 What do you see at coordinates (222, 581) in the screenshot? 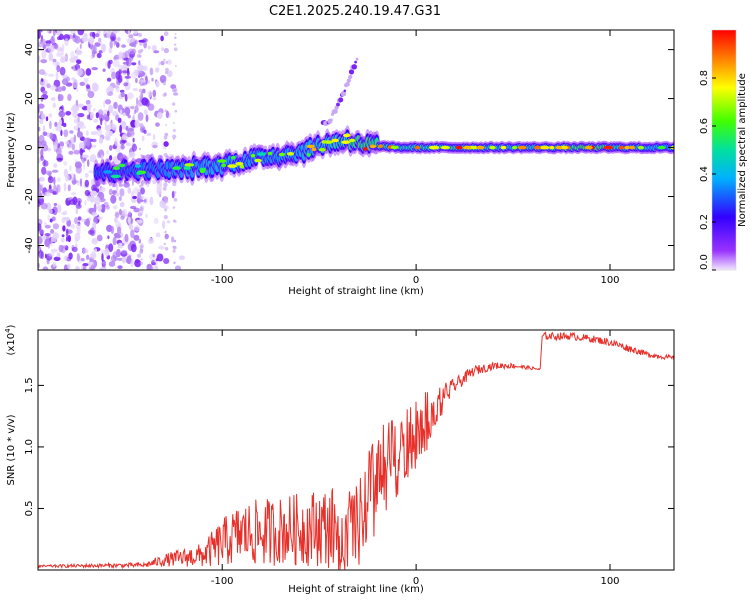
I see `snr-xtick-label: -100` at bounding box center [222, 581].